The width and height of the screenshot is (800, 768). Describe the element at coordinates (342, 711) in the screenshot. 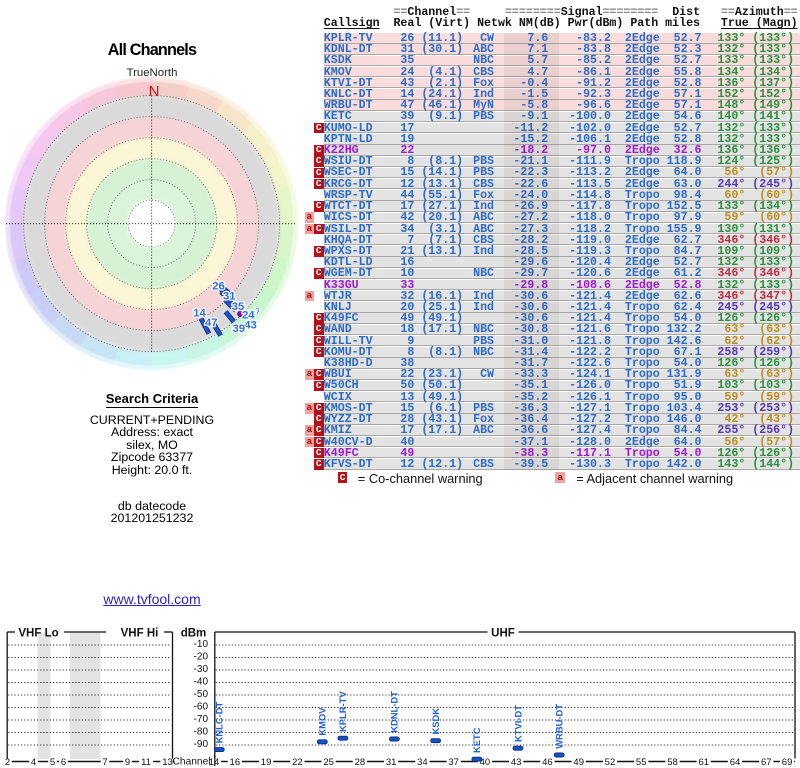

I see `svg-text: KPLR-TV` at that location.